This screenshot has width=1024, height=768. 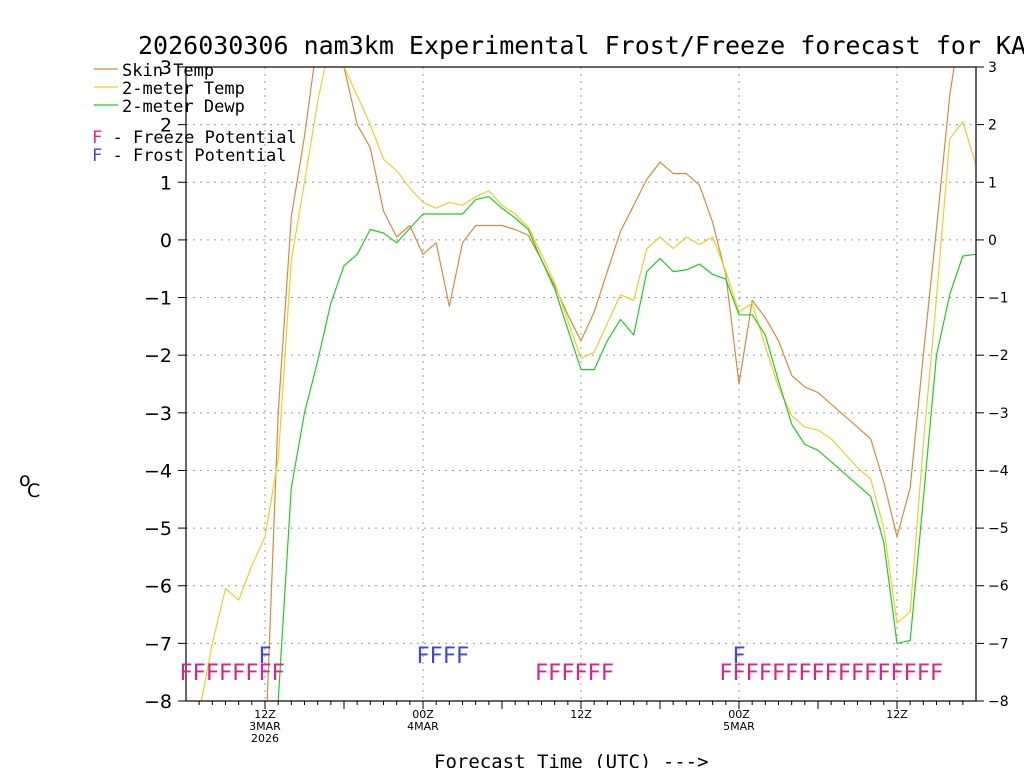 What do you see at coordinates (158, 529) in the screenshot?
I see `y-tick-label-left: −5` at bounding box center [158, 529].